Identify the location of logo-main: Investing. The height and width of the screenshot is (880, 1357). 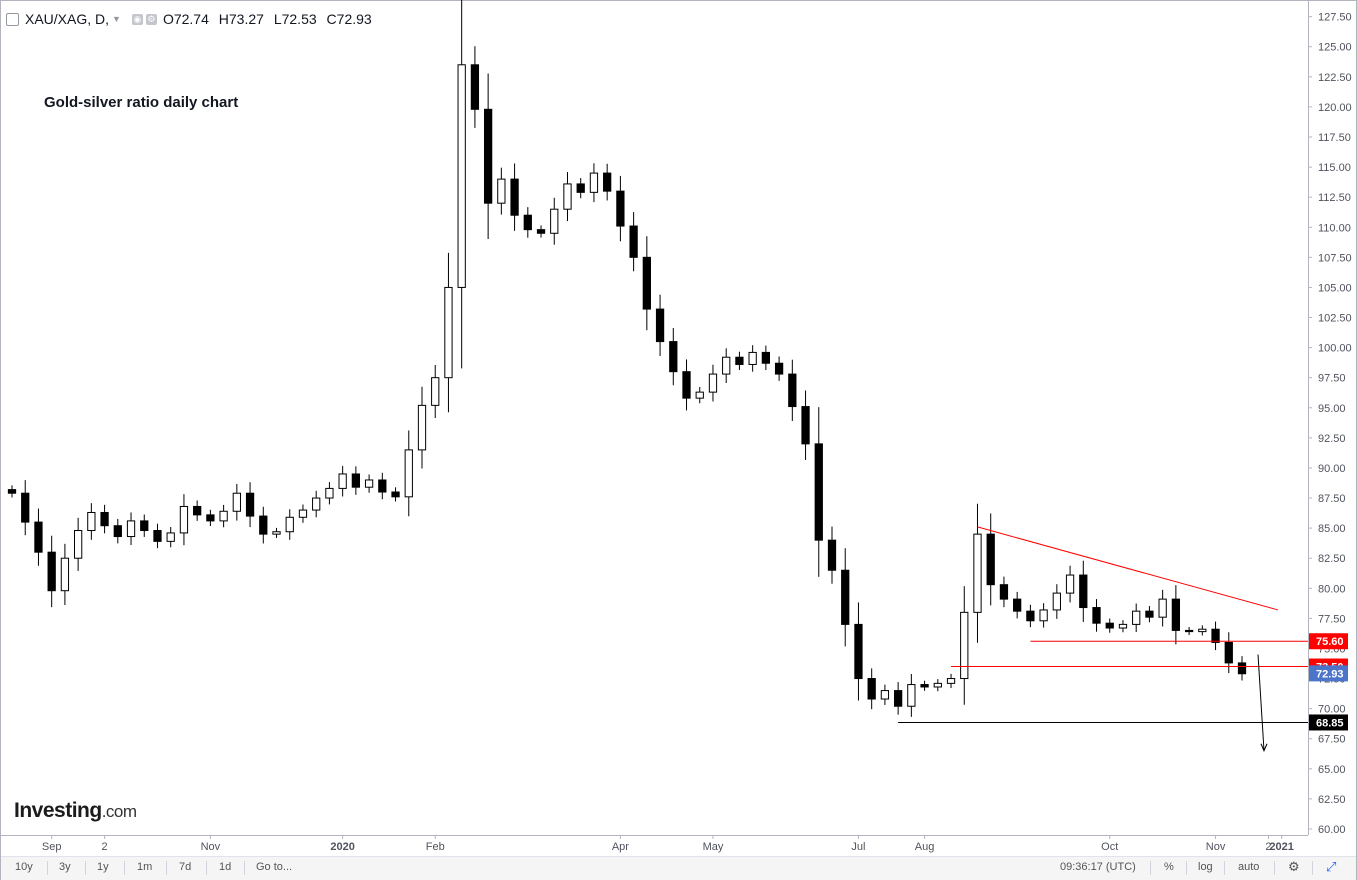
(58, 810).